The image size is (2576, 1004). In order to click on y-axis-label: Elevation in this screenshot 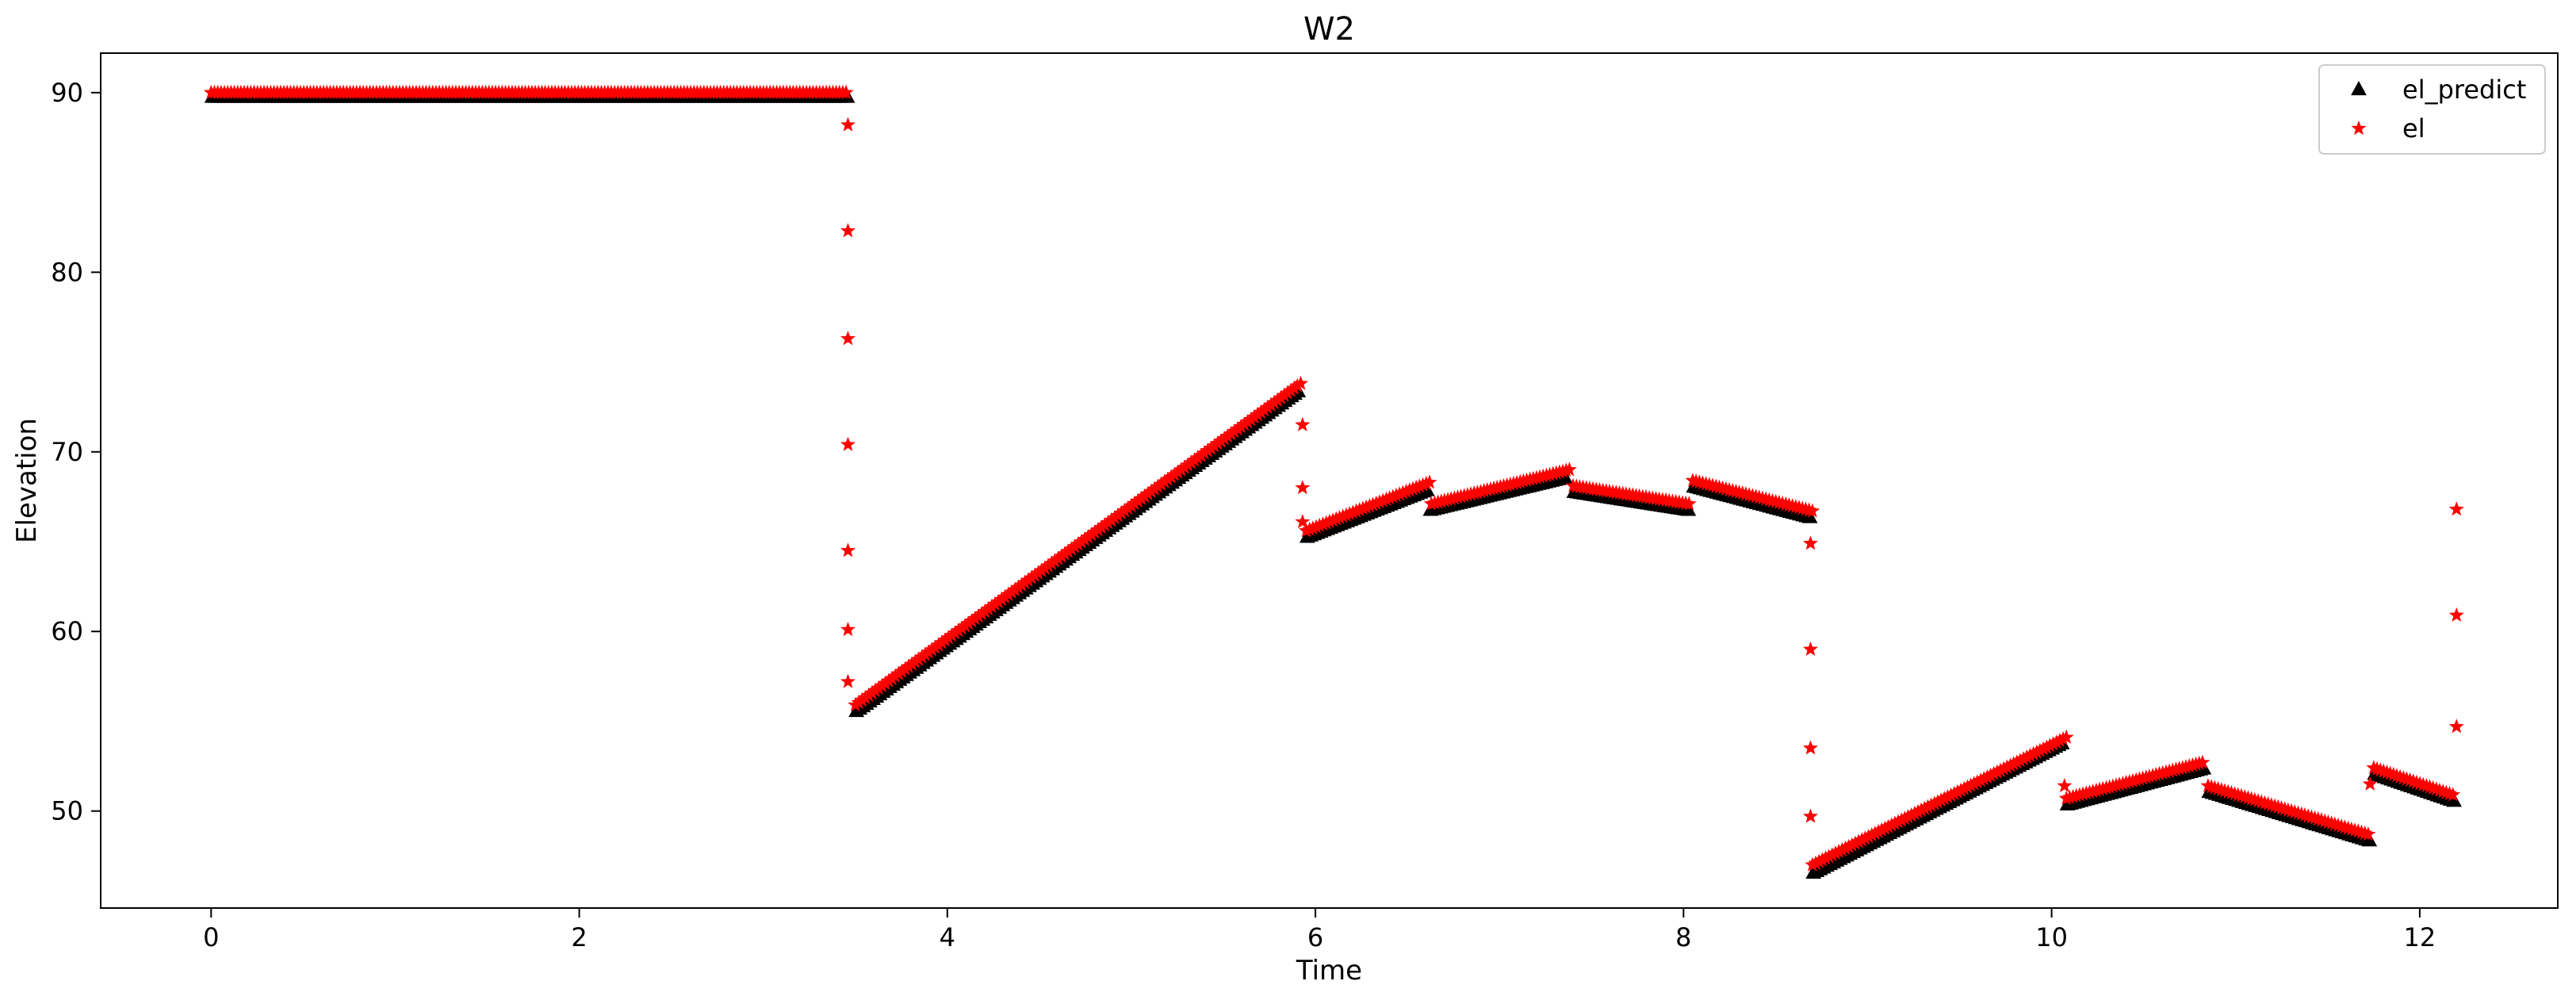, I will do `click(27, 480)`.